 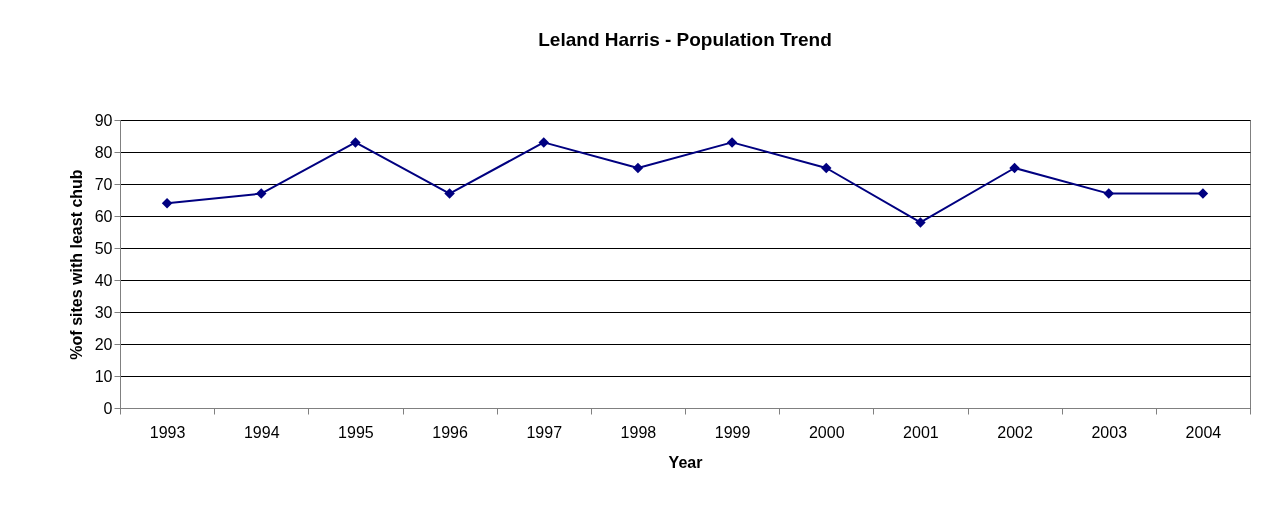 I want to click on chart-title: Leland Harris - Population Trend, so click(x=685, y=39).